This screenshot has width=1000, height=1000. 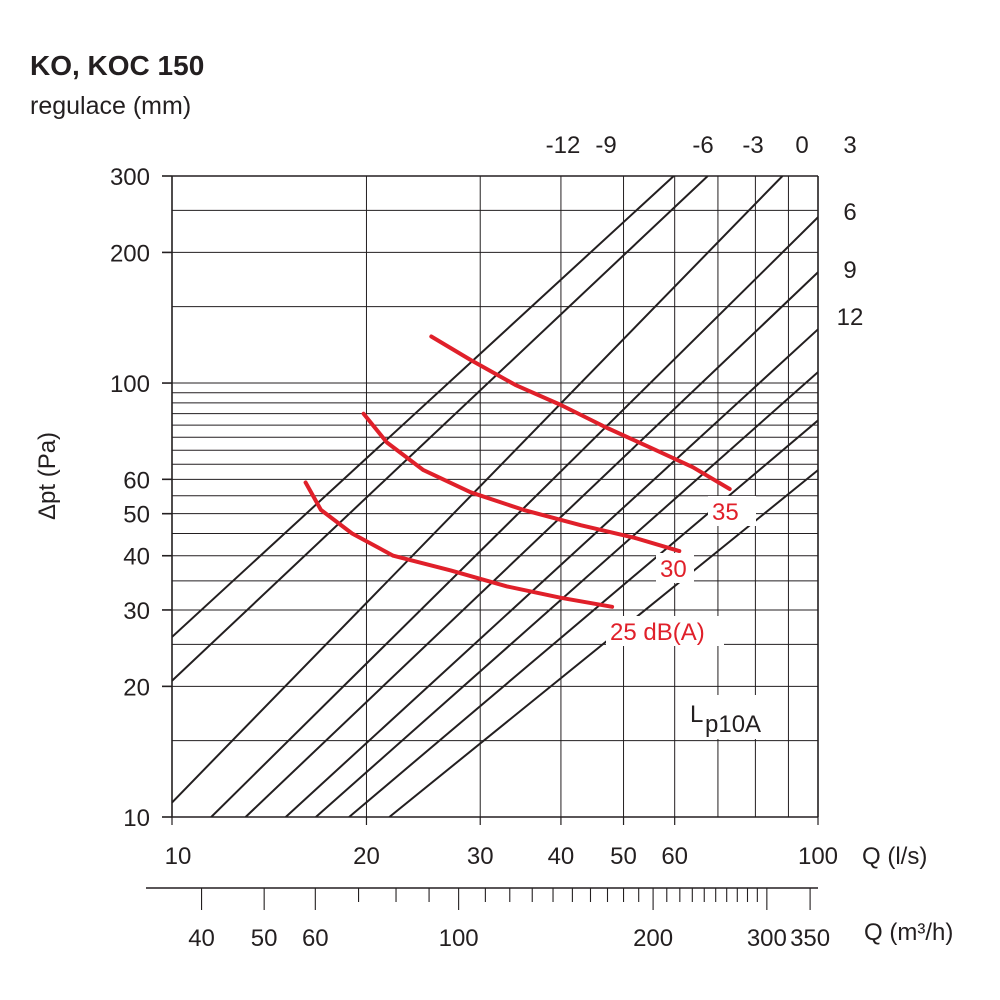 I want to click on x-tick-label: 60, so click(x=674, y=856).